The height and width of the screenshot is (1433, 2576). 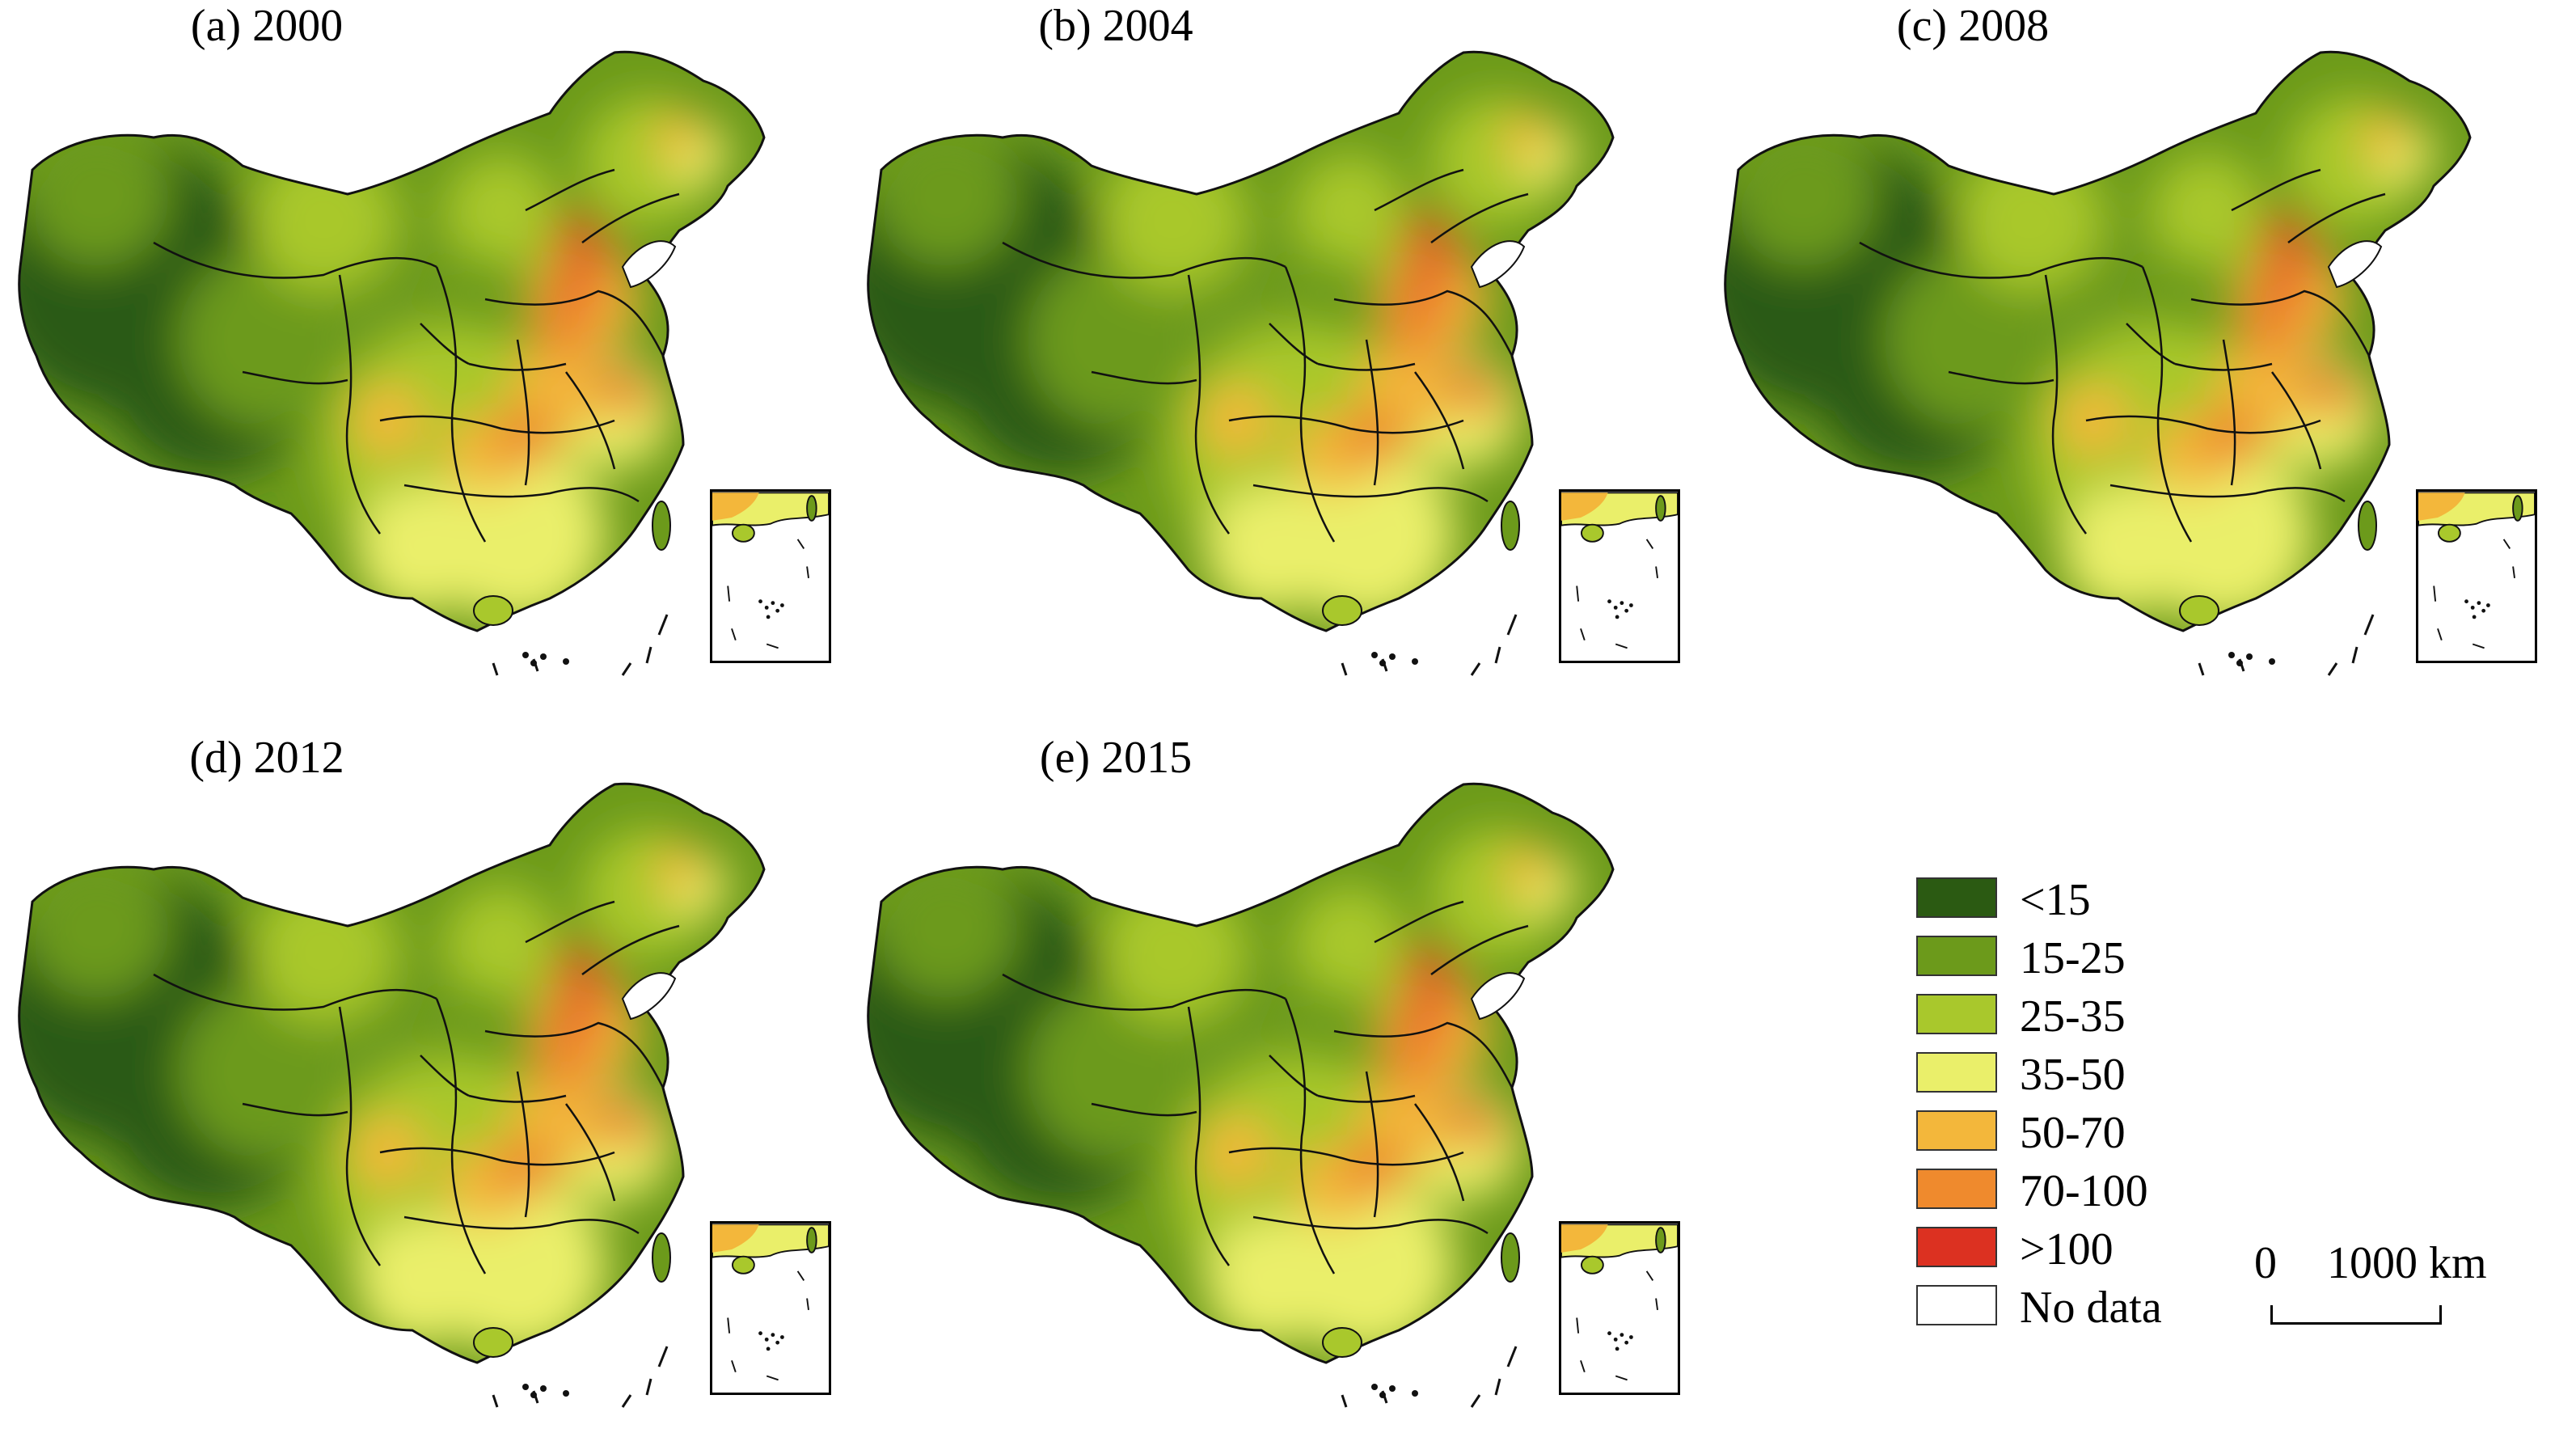 What do you see at coordinates (1116, 758) in the screenshot?
I see `panel-title: (e) 2015` at bounding box center [1116, 758].